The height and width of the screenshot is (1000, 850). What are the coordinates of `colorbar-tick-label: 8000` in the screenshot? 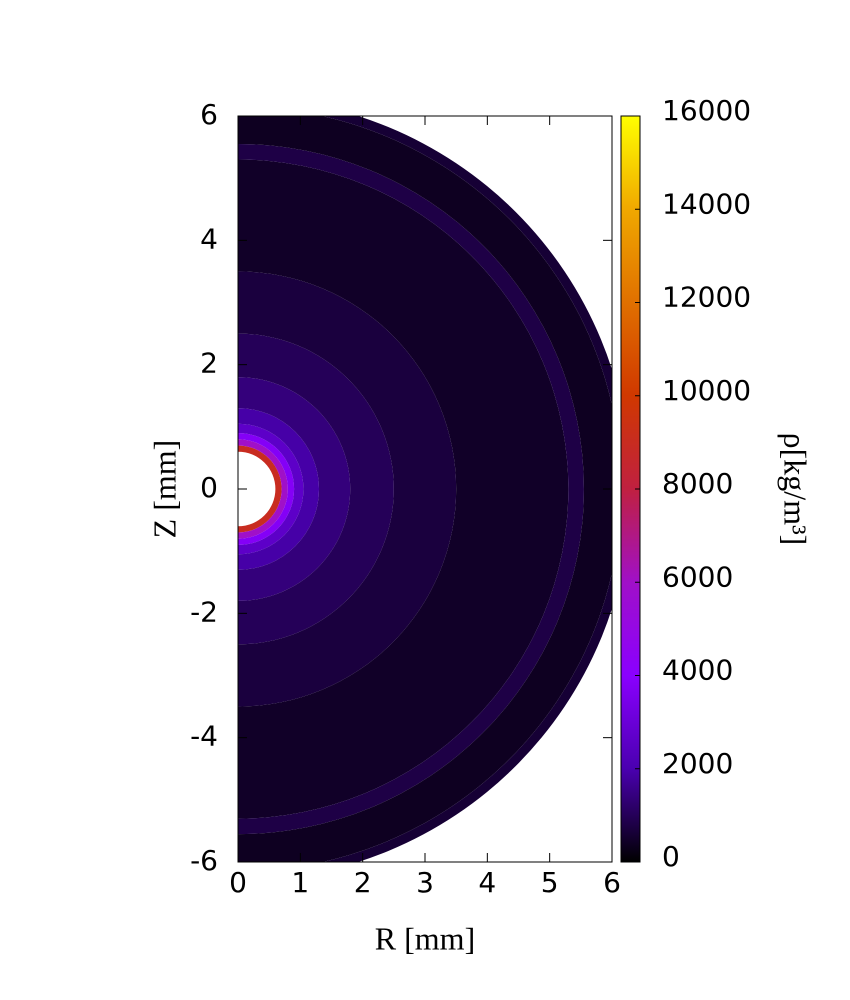 It's located at (697, 483).